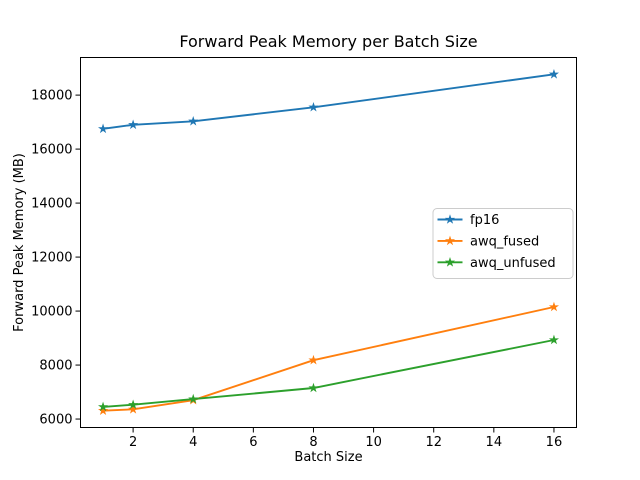  I want to click on y-tick-label: 16000, so click(51, 150).